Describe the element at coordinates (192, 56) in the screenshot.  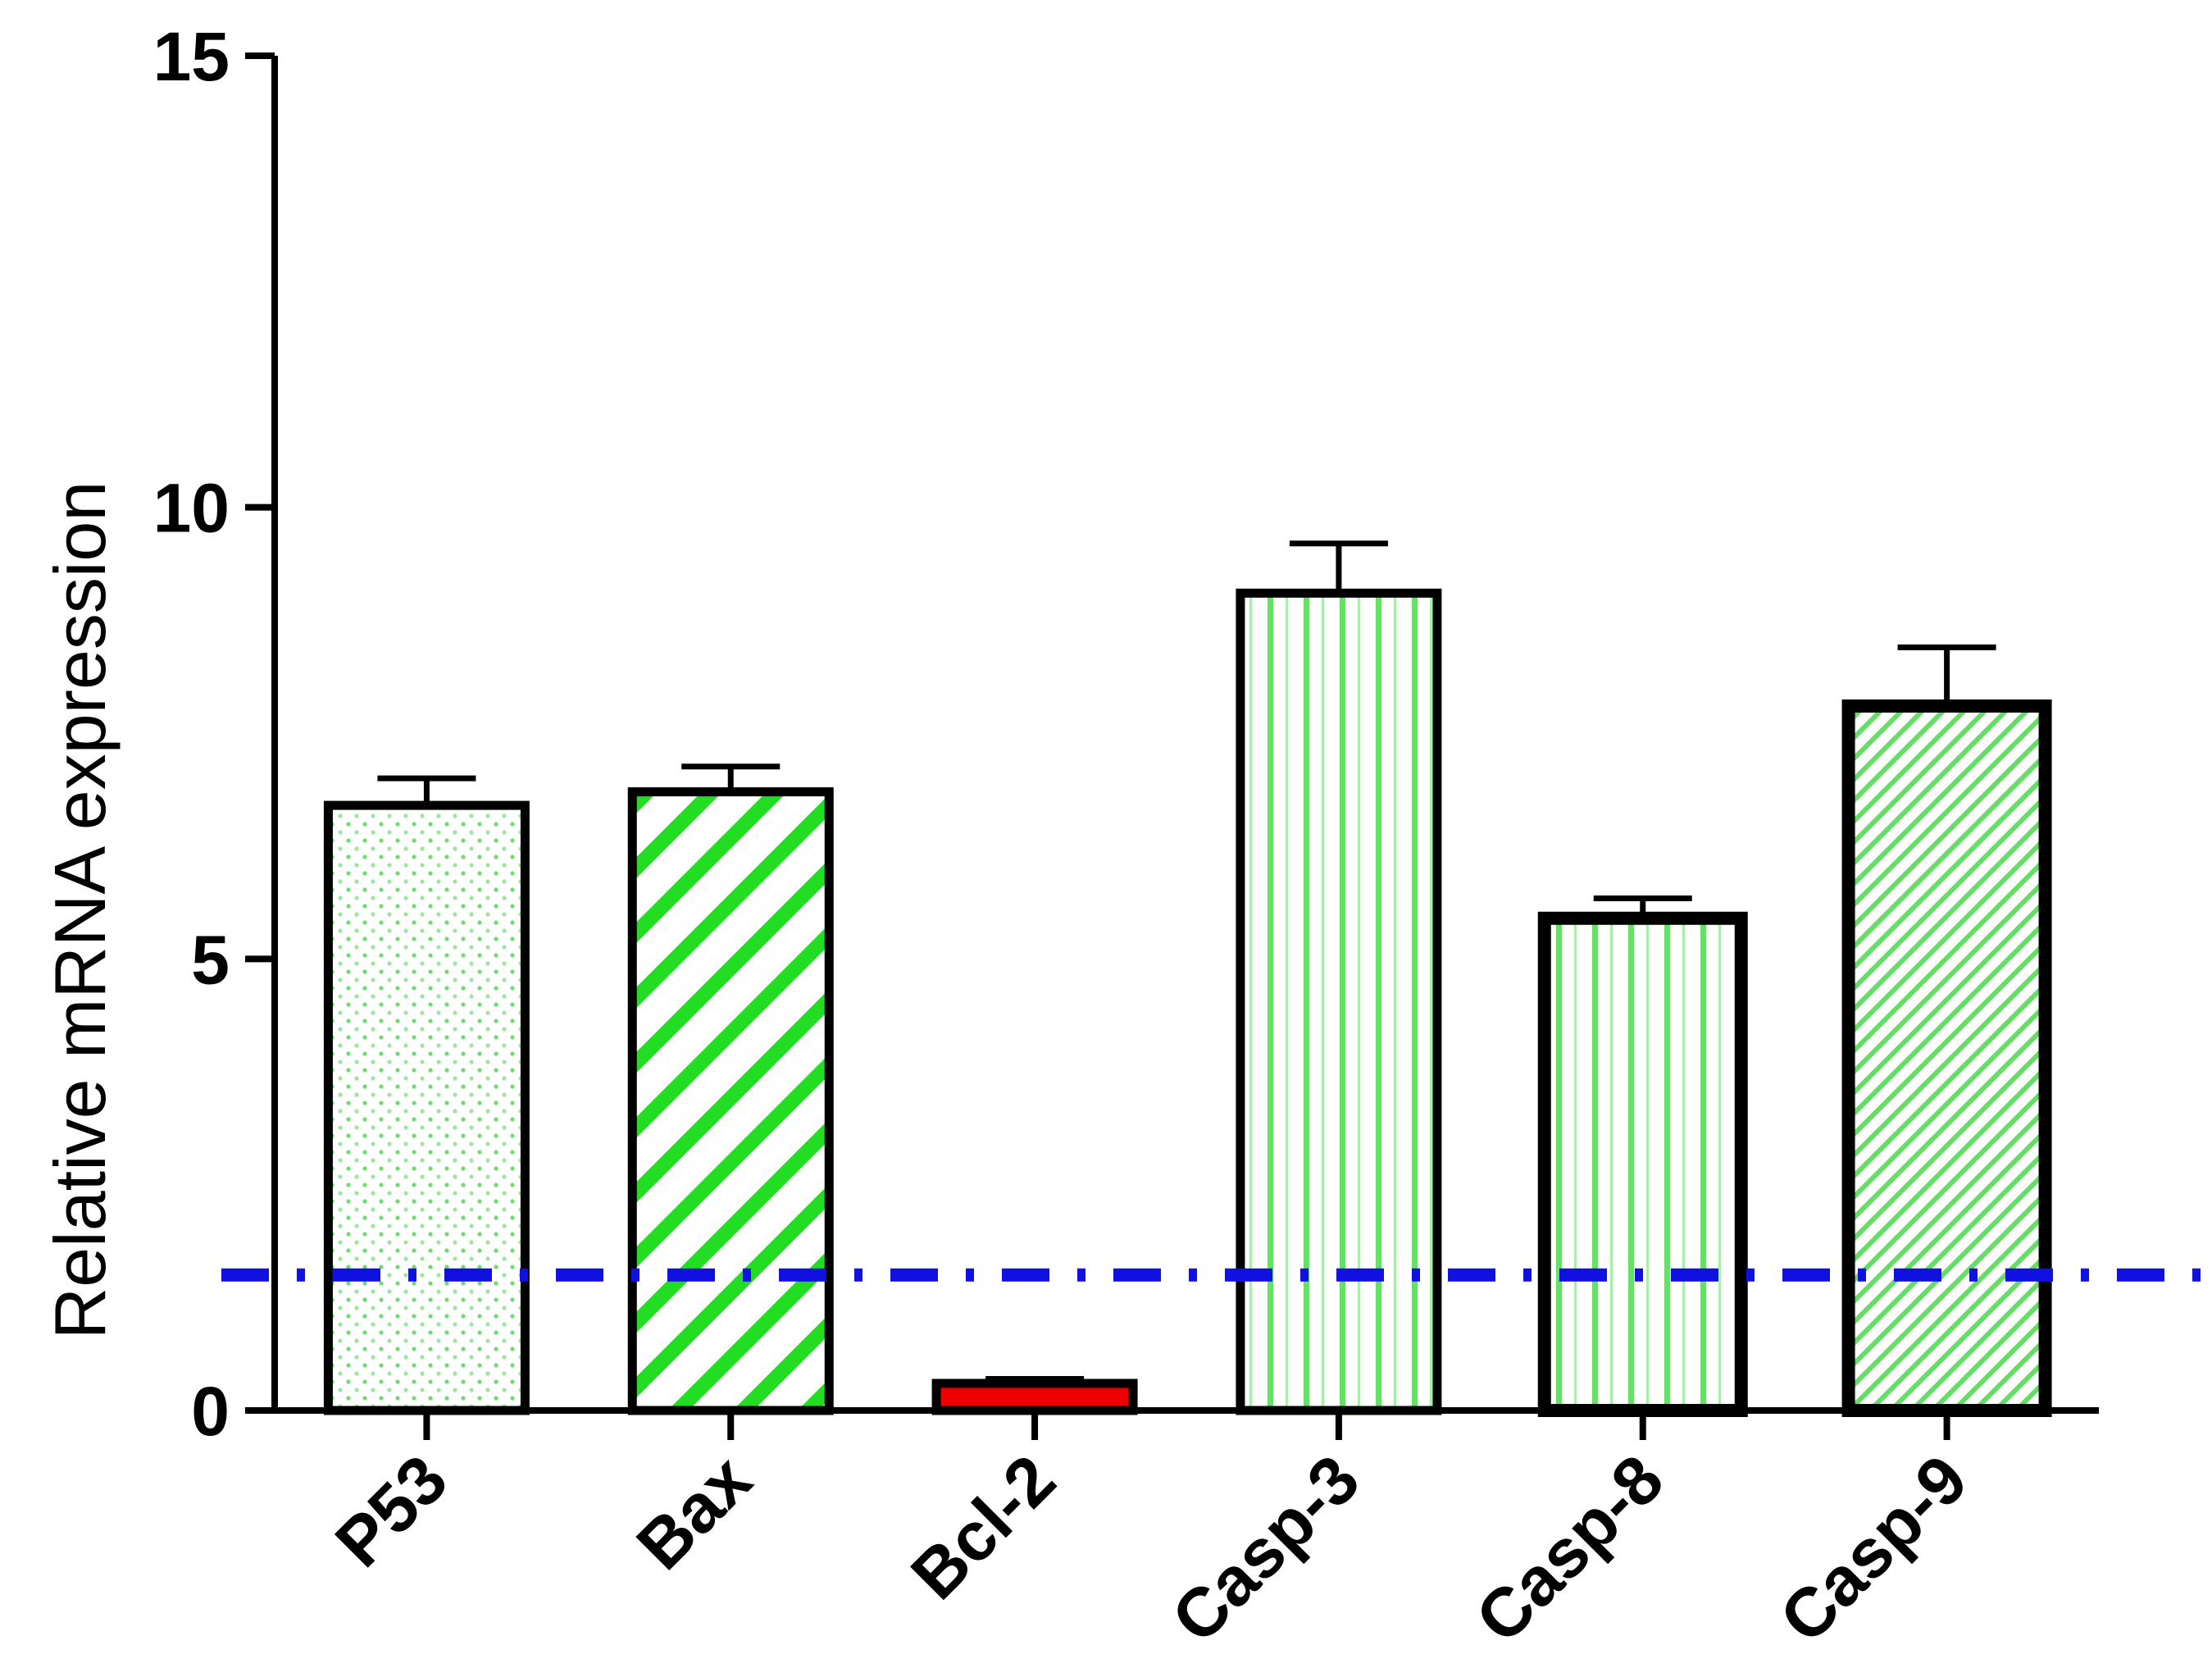
I see `y-tick-label: 15` at that location.